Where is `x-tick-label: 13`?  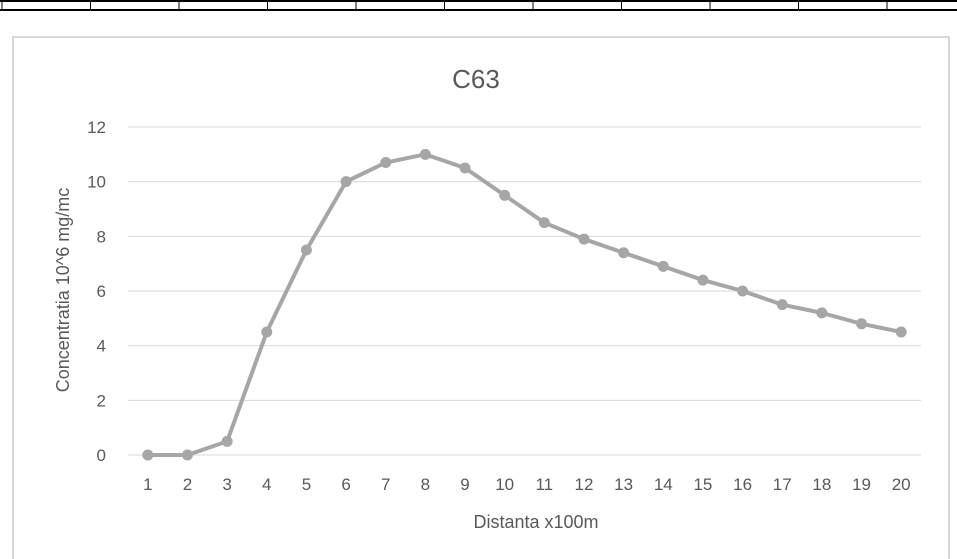 x-tick-label: 13 is located at coordinates (623, 484).